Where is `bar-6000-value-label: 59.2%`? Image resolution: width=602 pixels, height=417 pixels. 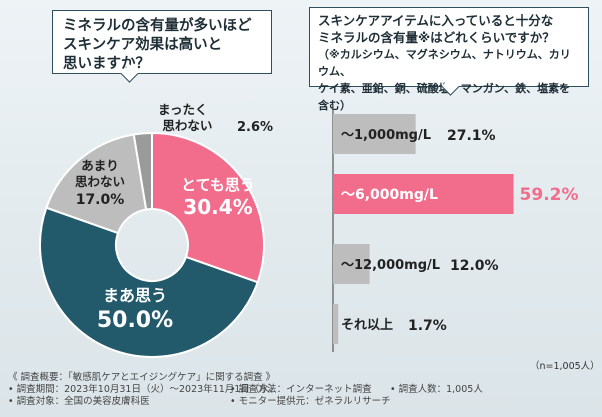
bar-6000-value-label: 59.2% is located at coordinates (549, 195).